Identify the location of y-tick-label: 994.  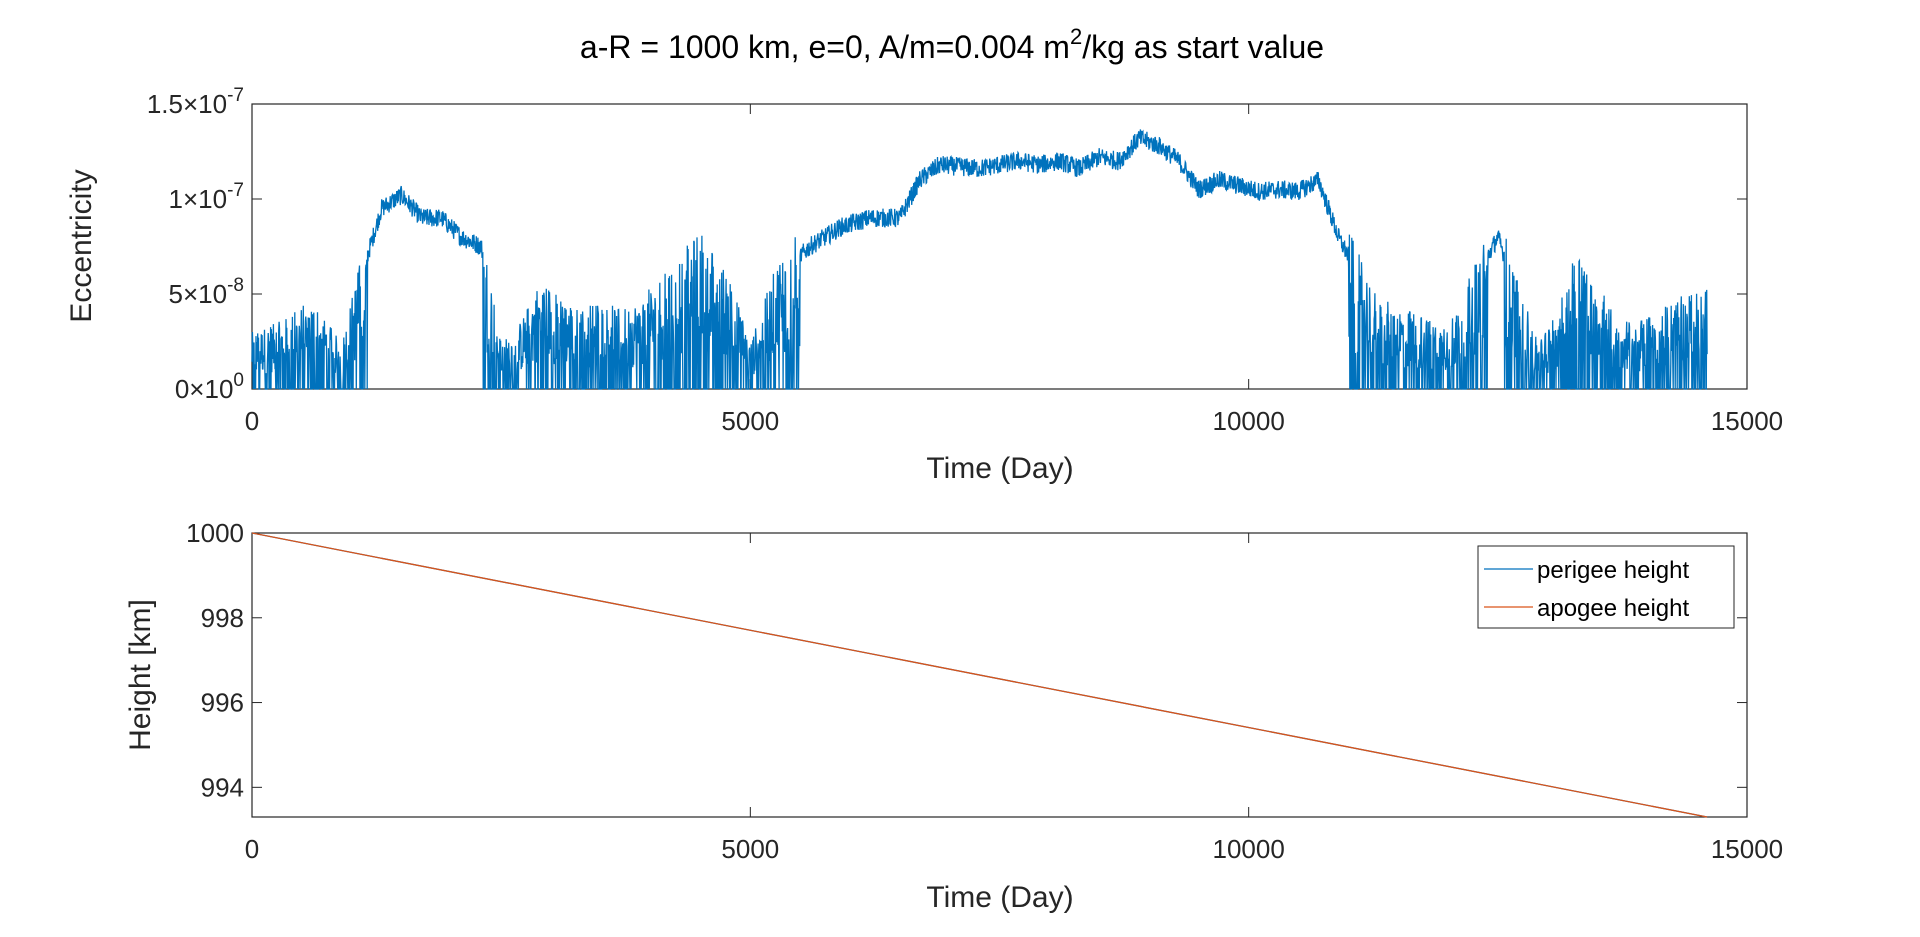
(222, 787).